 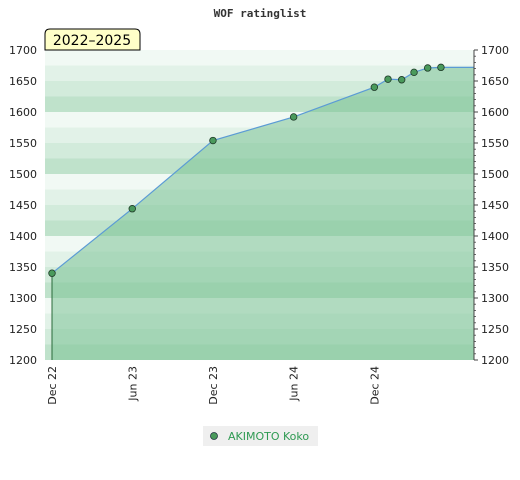 I want to click on y-tick-label-right: 1650, so click(x=495, y=81).